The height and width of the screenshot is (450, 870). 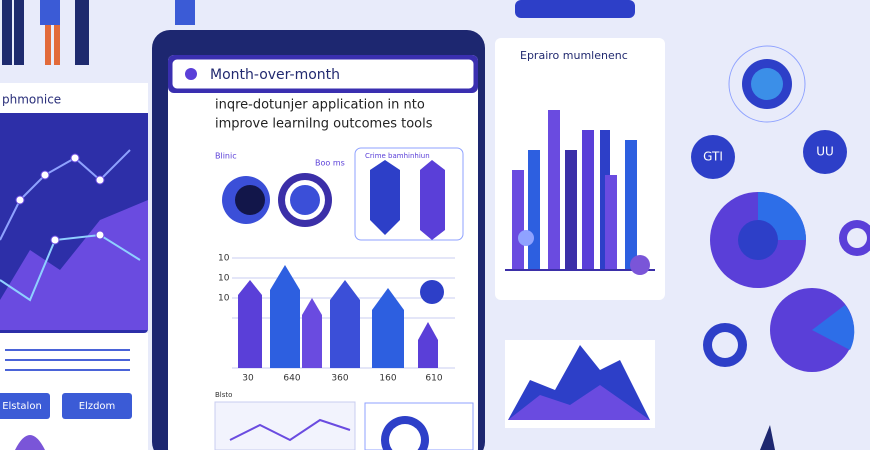 I want to click on button-label: Elzdom, so click(x=97, y=406).